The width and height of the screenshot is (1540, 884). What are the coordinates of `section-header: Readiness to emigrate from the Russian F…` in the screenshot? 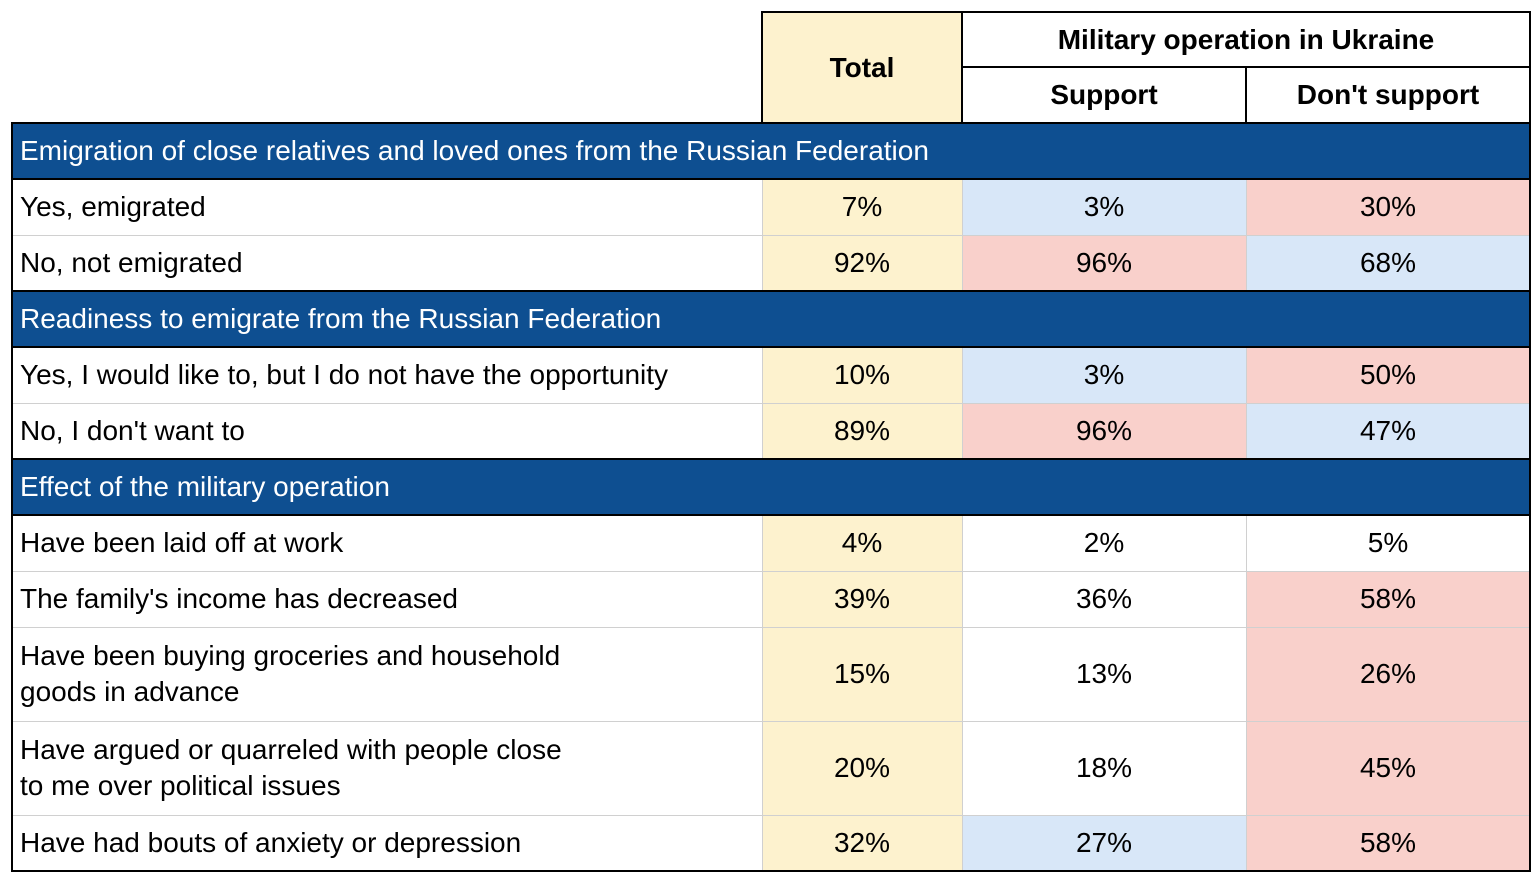 It's located at (771, 319).